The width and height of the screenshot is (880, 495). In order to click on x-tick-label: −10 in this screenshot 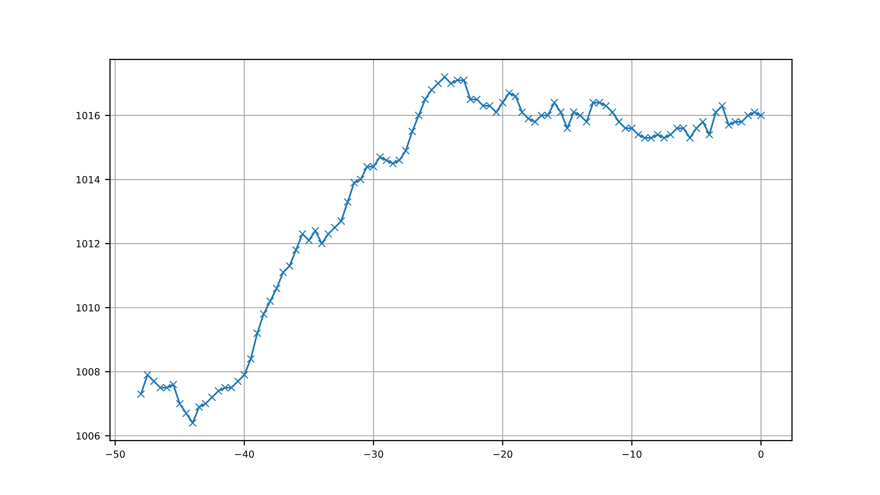, I will do `click(632, 454)`.